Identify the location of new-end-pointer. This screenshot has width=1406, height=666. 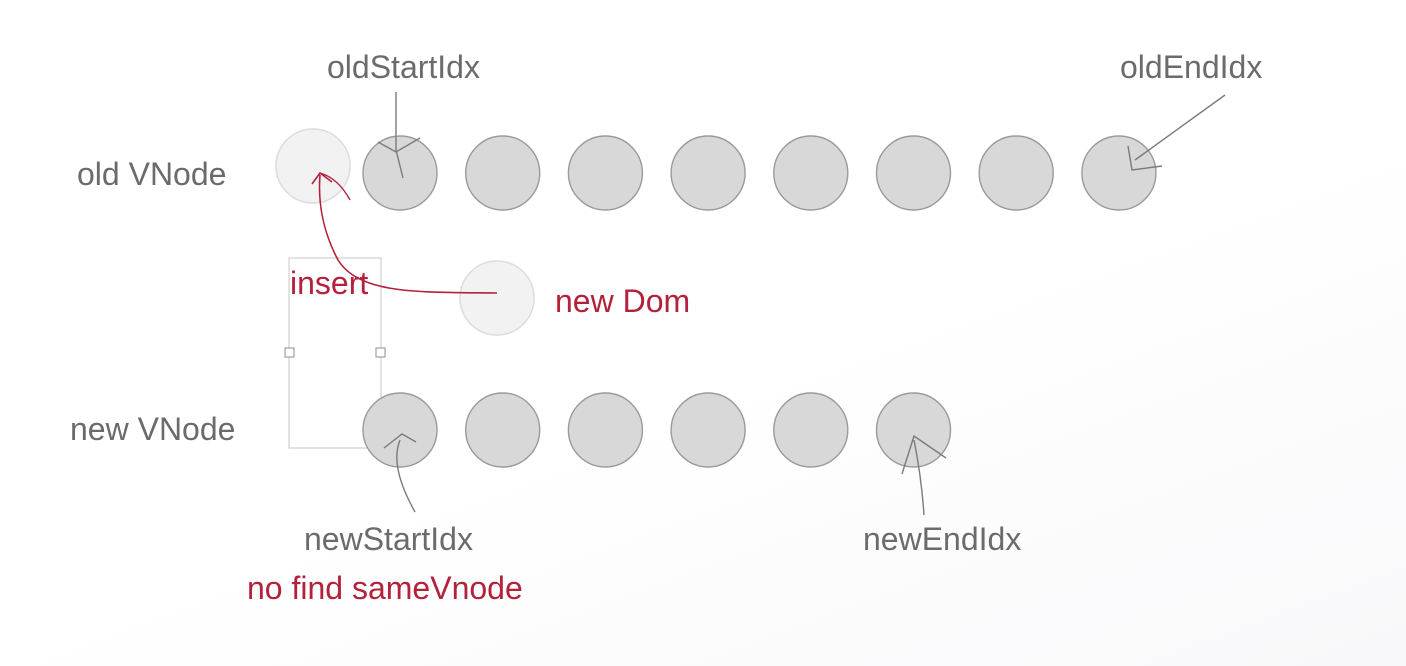
(919, 477).